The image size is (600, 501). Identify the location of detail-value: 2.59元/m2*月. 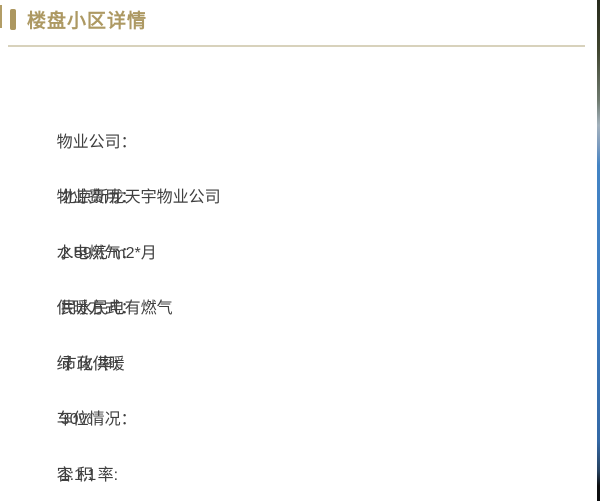
(108, 253).